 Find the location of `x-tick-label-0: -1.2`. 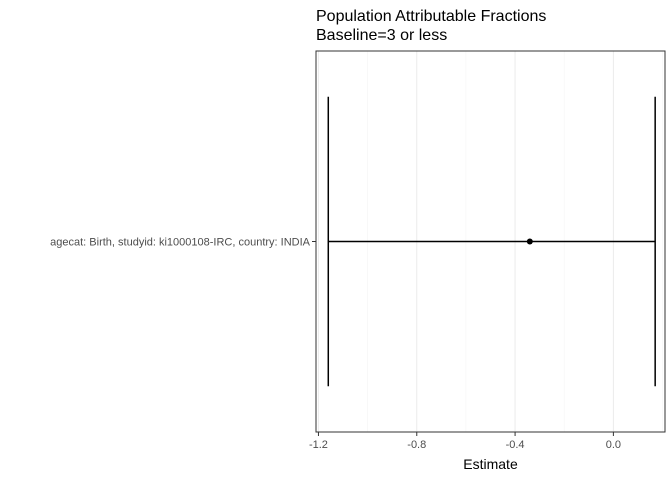

x-tick-label-0: -1.2 is located at coordinates (318, 445).